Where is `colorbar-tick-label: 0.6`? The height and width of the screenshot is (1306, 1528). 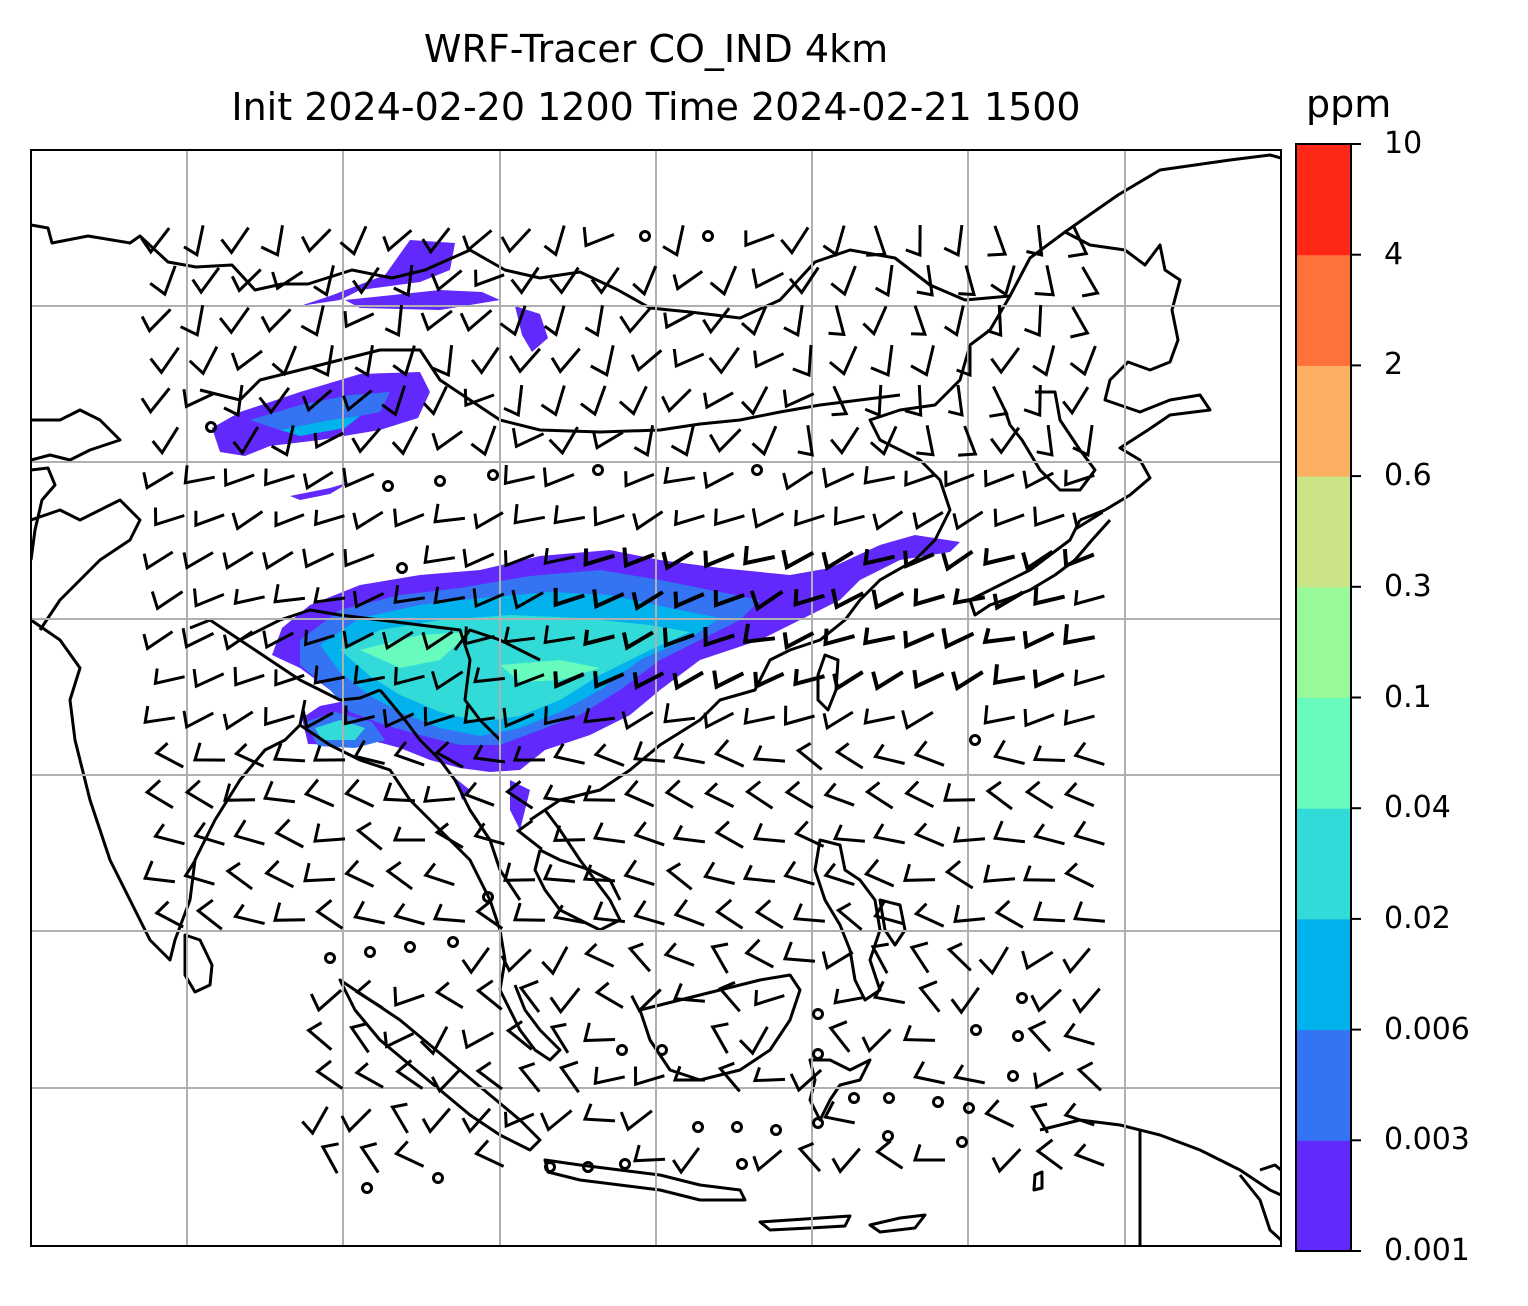 colorbar-tick-label: 0.6 is located at coordinates (1408, 476).